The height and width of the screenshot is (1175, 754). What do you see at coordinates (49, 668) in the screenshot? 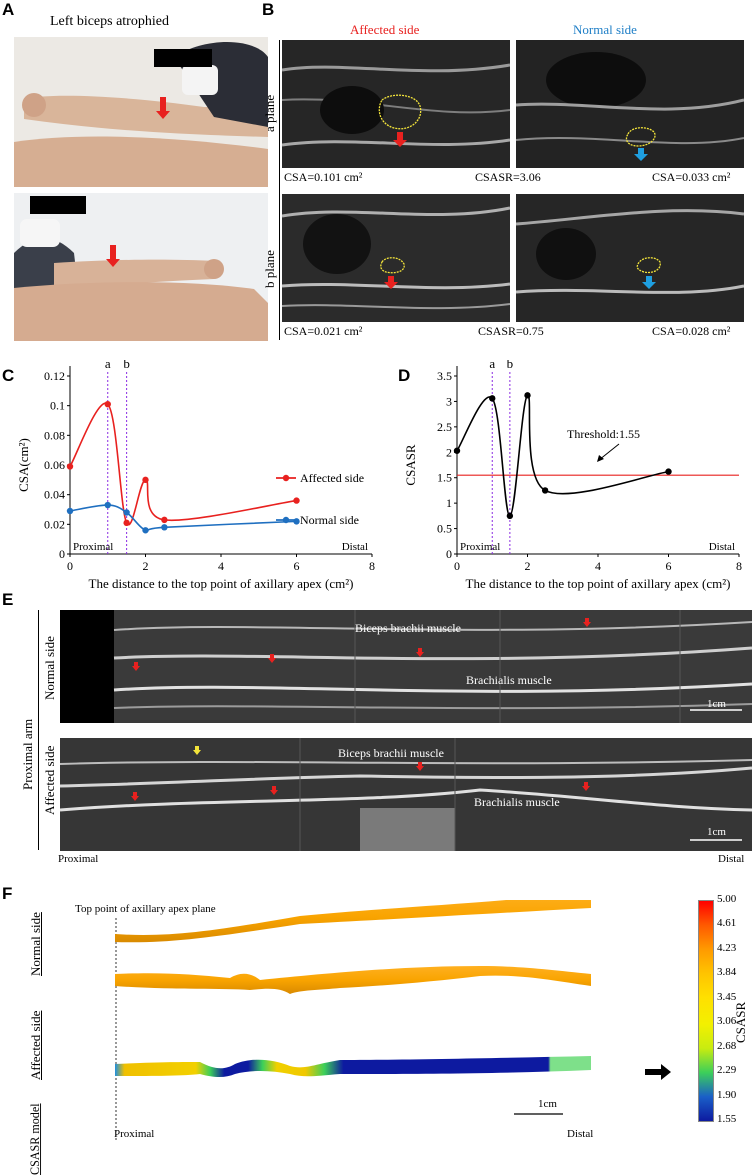
I see `e-normal-side-label: Normal side` at bounding box center [49, 668].